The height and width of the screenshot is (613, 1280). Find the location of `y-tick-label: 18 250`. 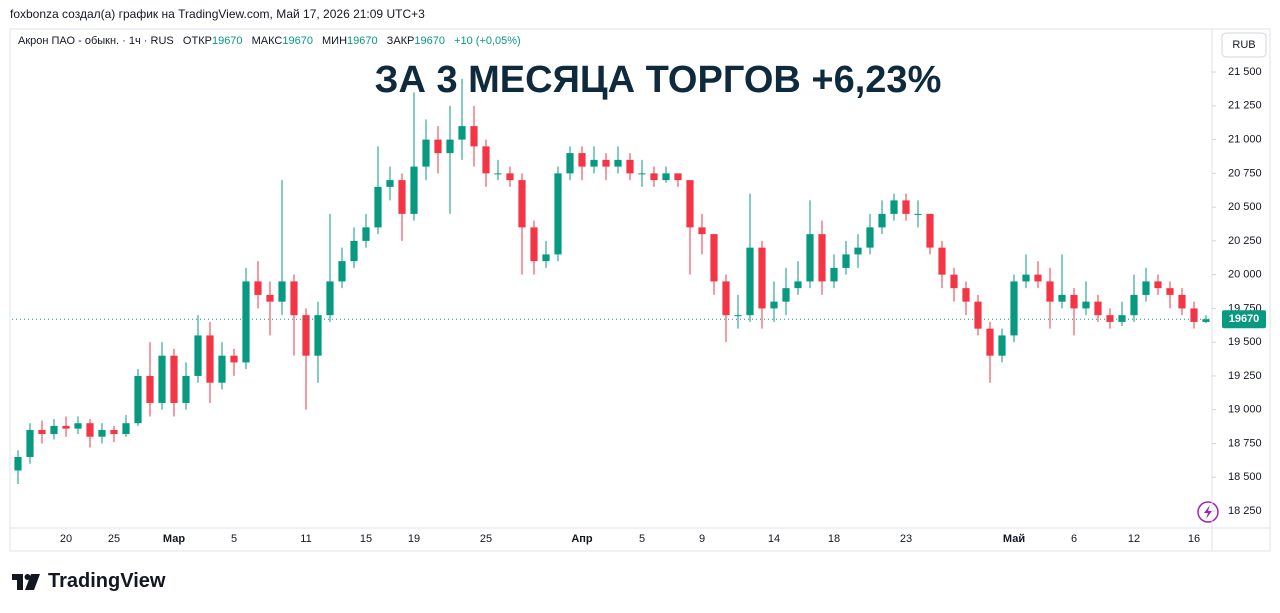

y-tick-label: 18 250 is located at coordinates (1245, 511).